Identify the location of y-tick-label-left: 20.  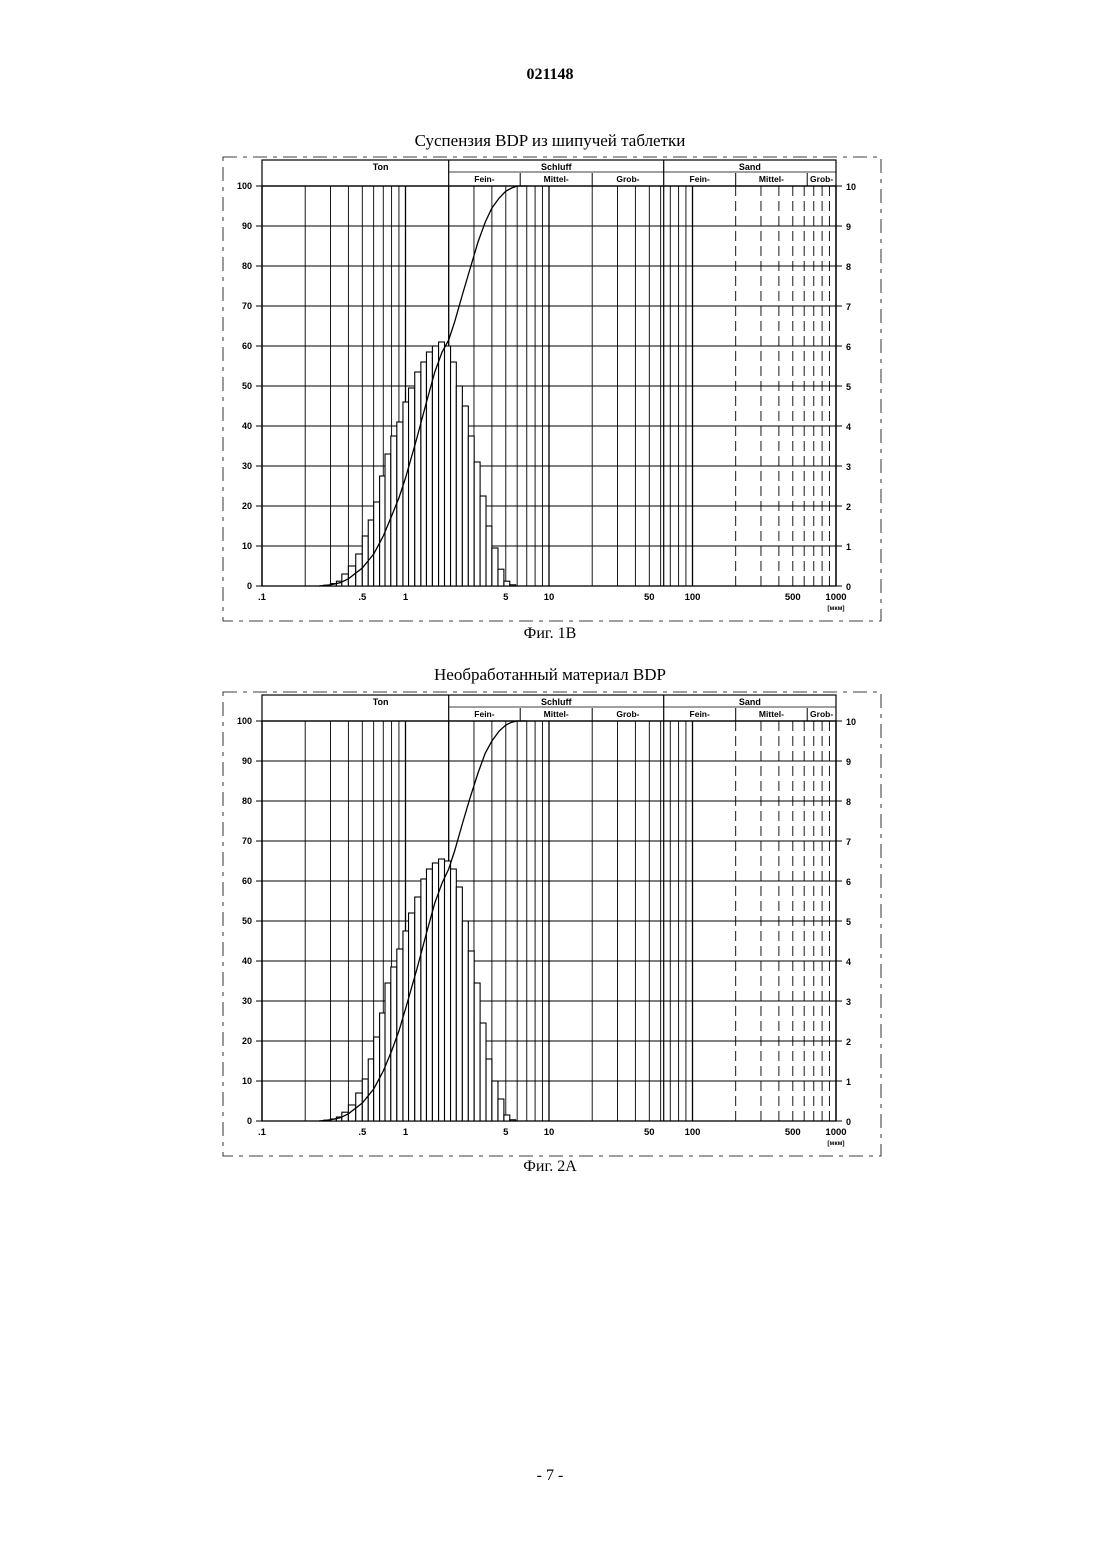
(247, 506).